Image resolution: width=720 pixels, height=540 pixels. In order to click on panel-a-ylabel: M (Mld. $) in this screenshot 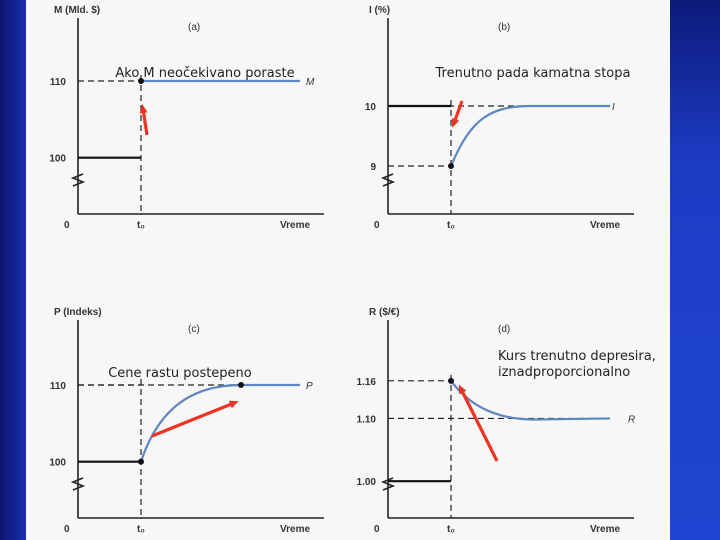, I will do `click(77, 10)`.